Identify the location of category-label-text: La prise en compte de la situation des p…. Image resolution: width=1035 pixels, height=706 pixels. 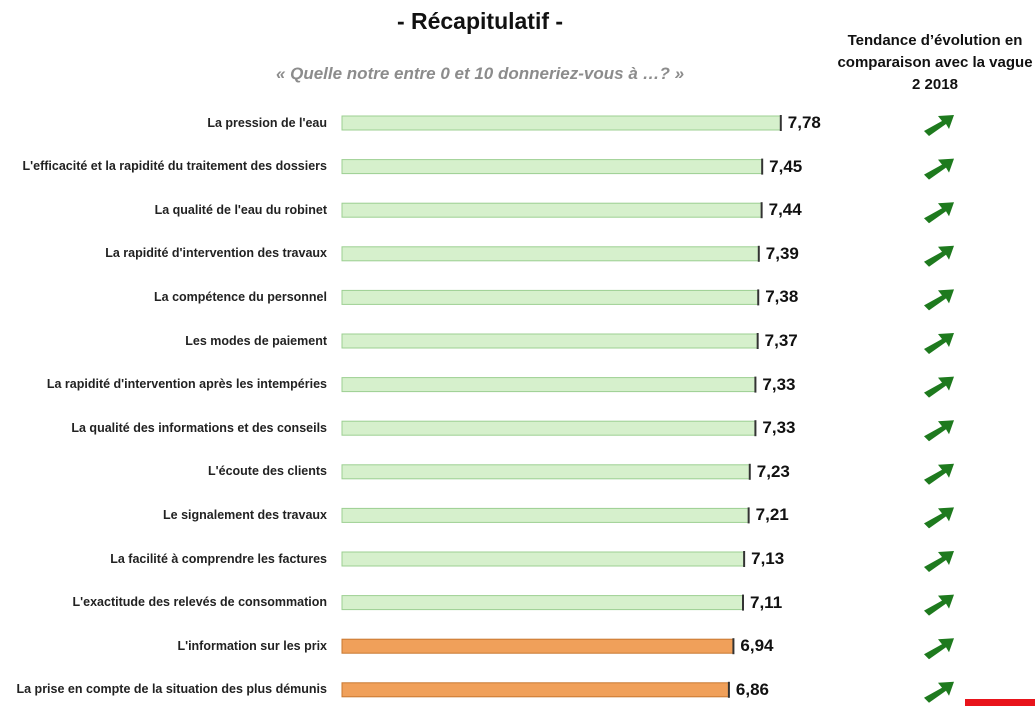
(172, 689).